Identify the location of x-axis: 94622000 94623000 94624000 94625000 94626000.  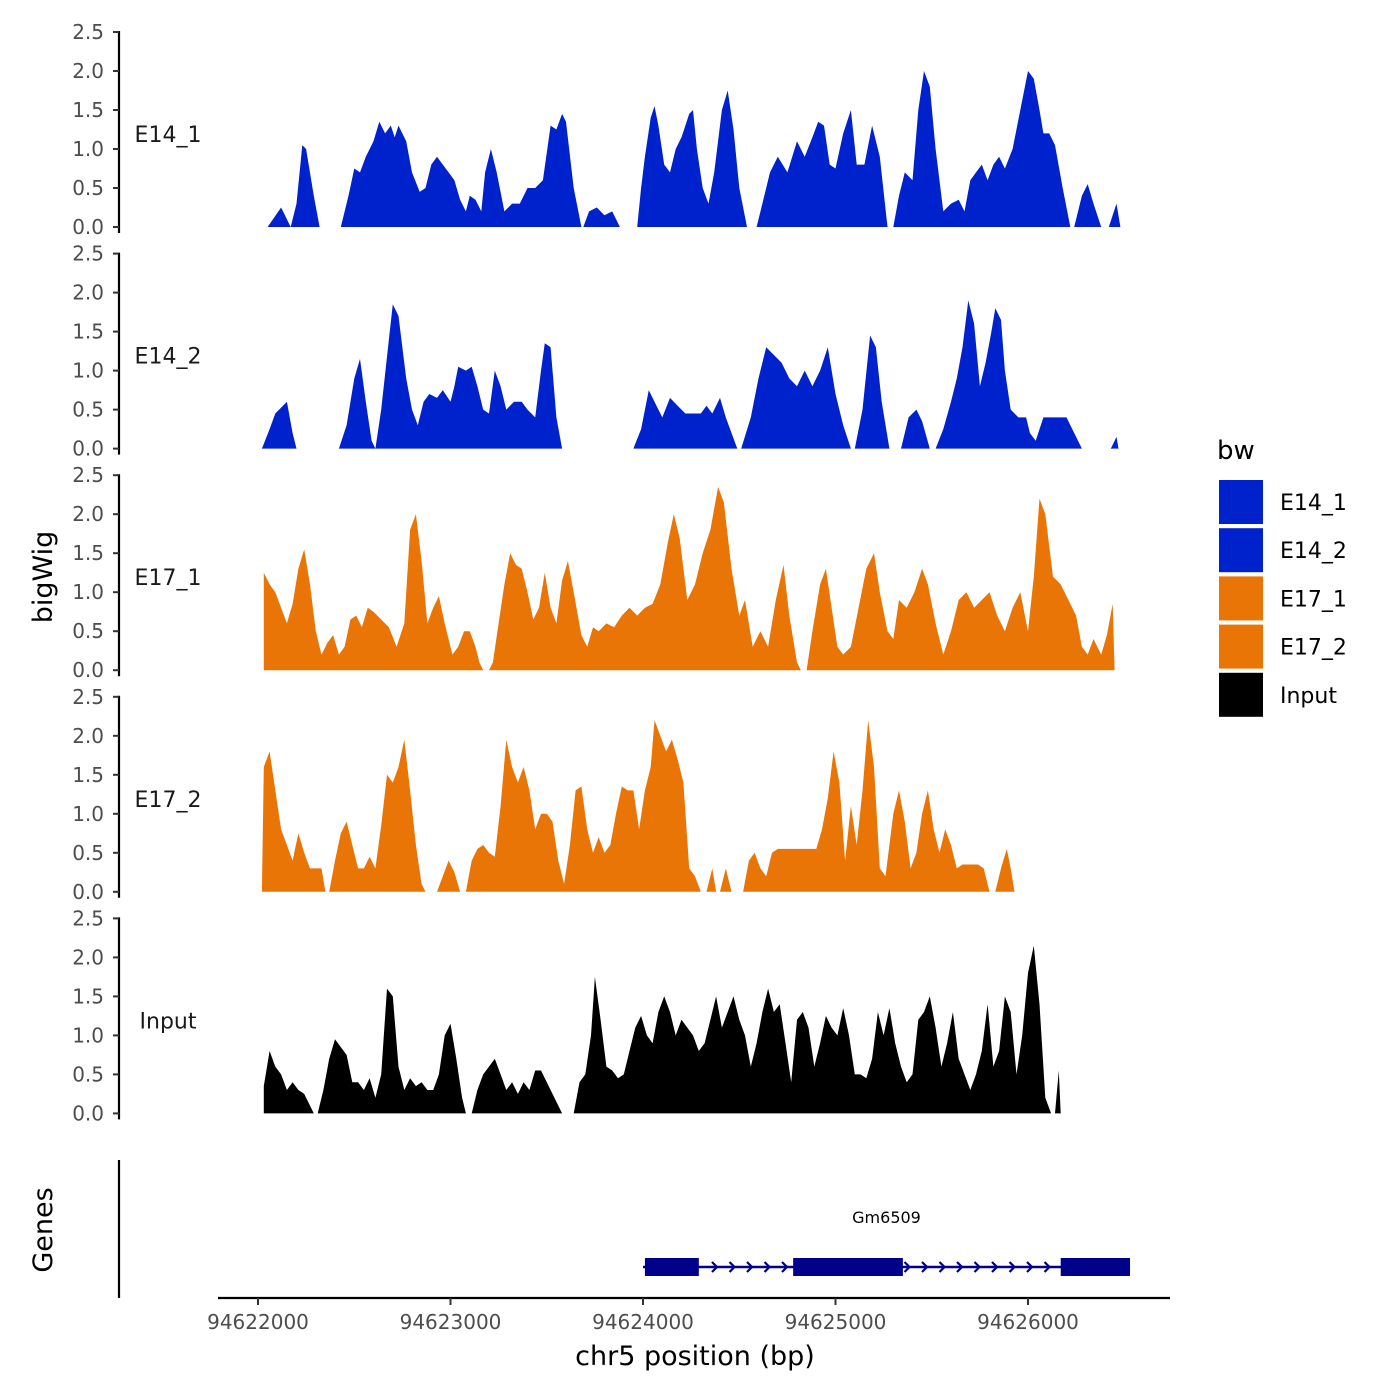
(688, 1315).